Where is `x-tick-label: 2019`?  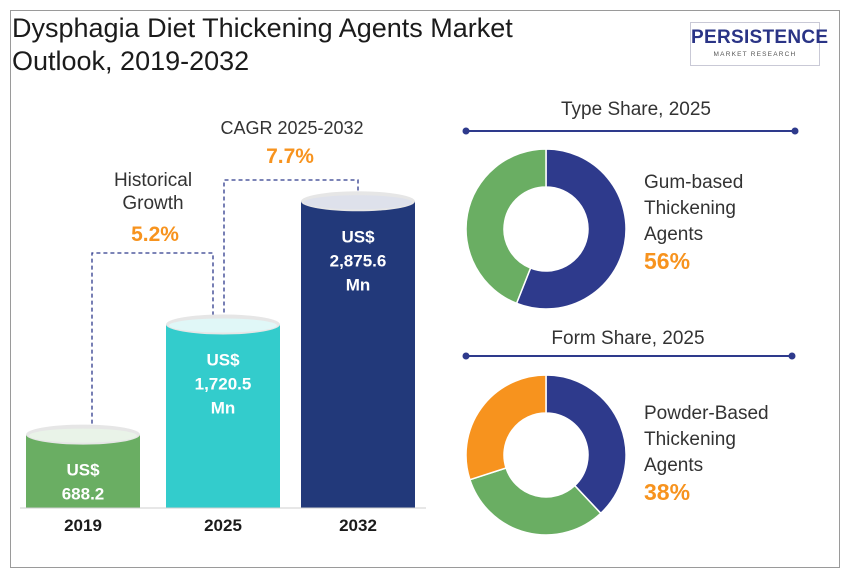 x-tick-label: 2019 is located at coordinates (83, 525).